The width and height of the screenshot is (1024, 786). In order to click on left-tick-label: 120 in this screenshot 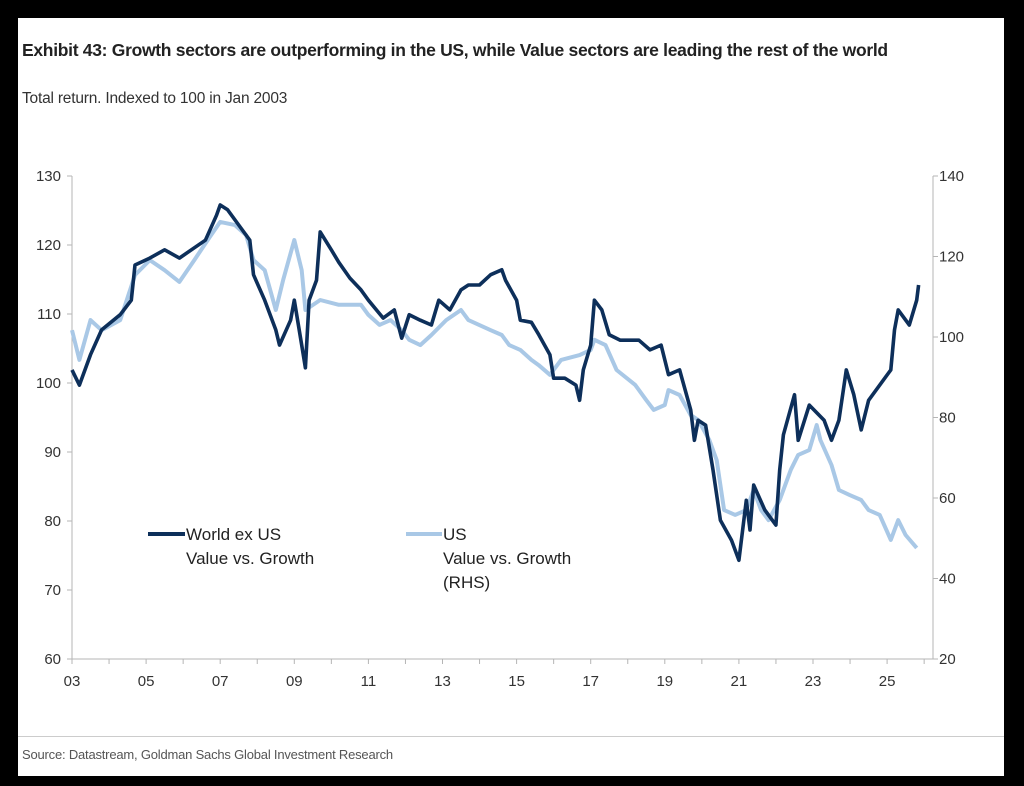, I will do `click(48, 245)`.